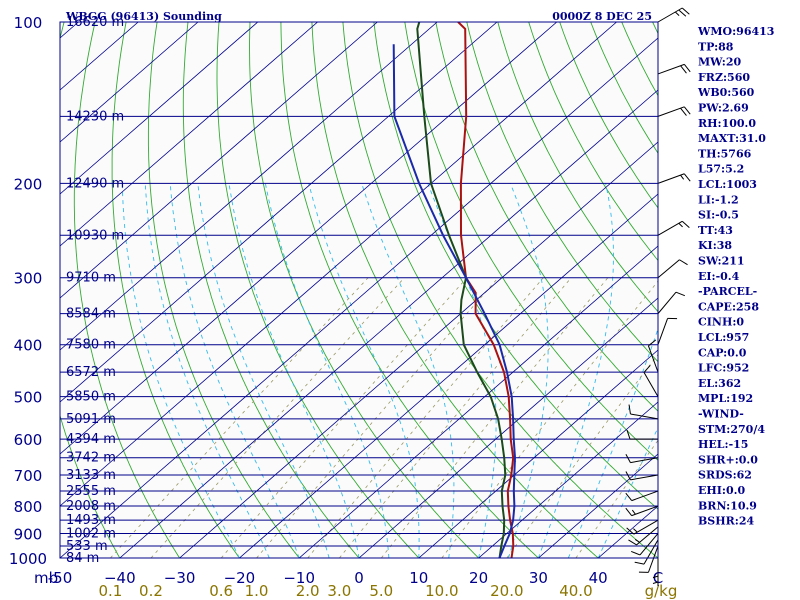  I want to click on stat-line: -WIND-, so click(721, 414).